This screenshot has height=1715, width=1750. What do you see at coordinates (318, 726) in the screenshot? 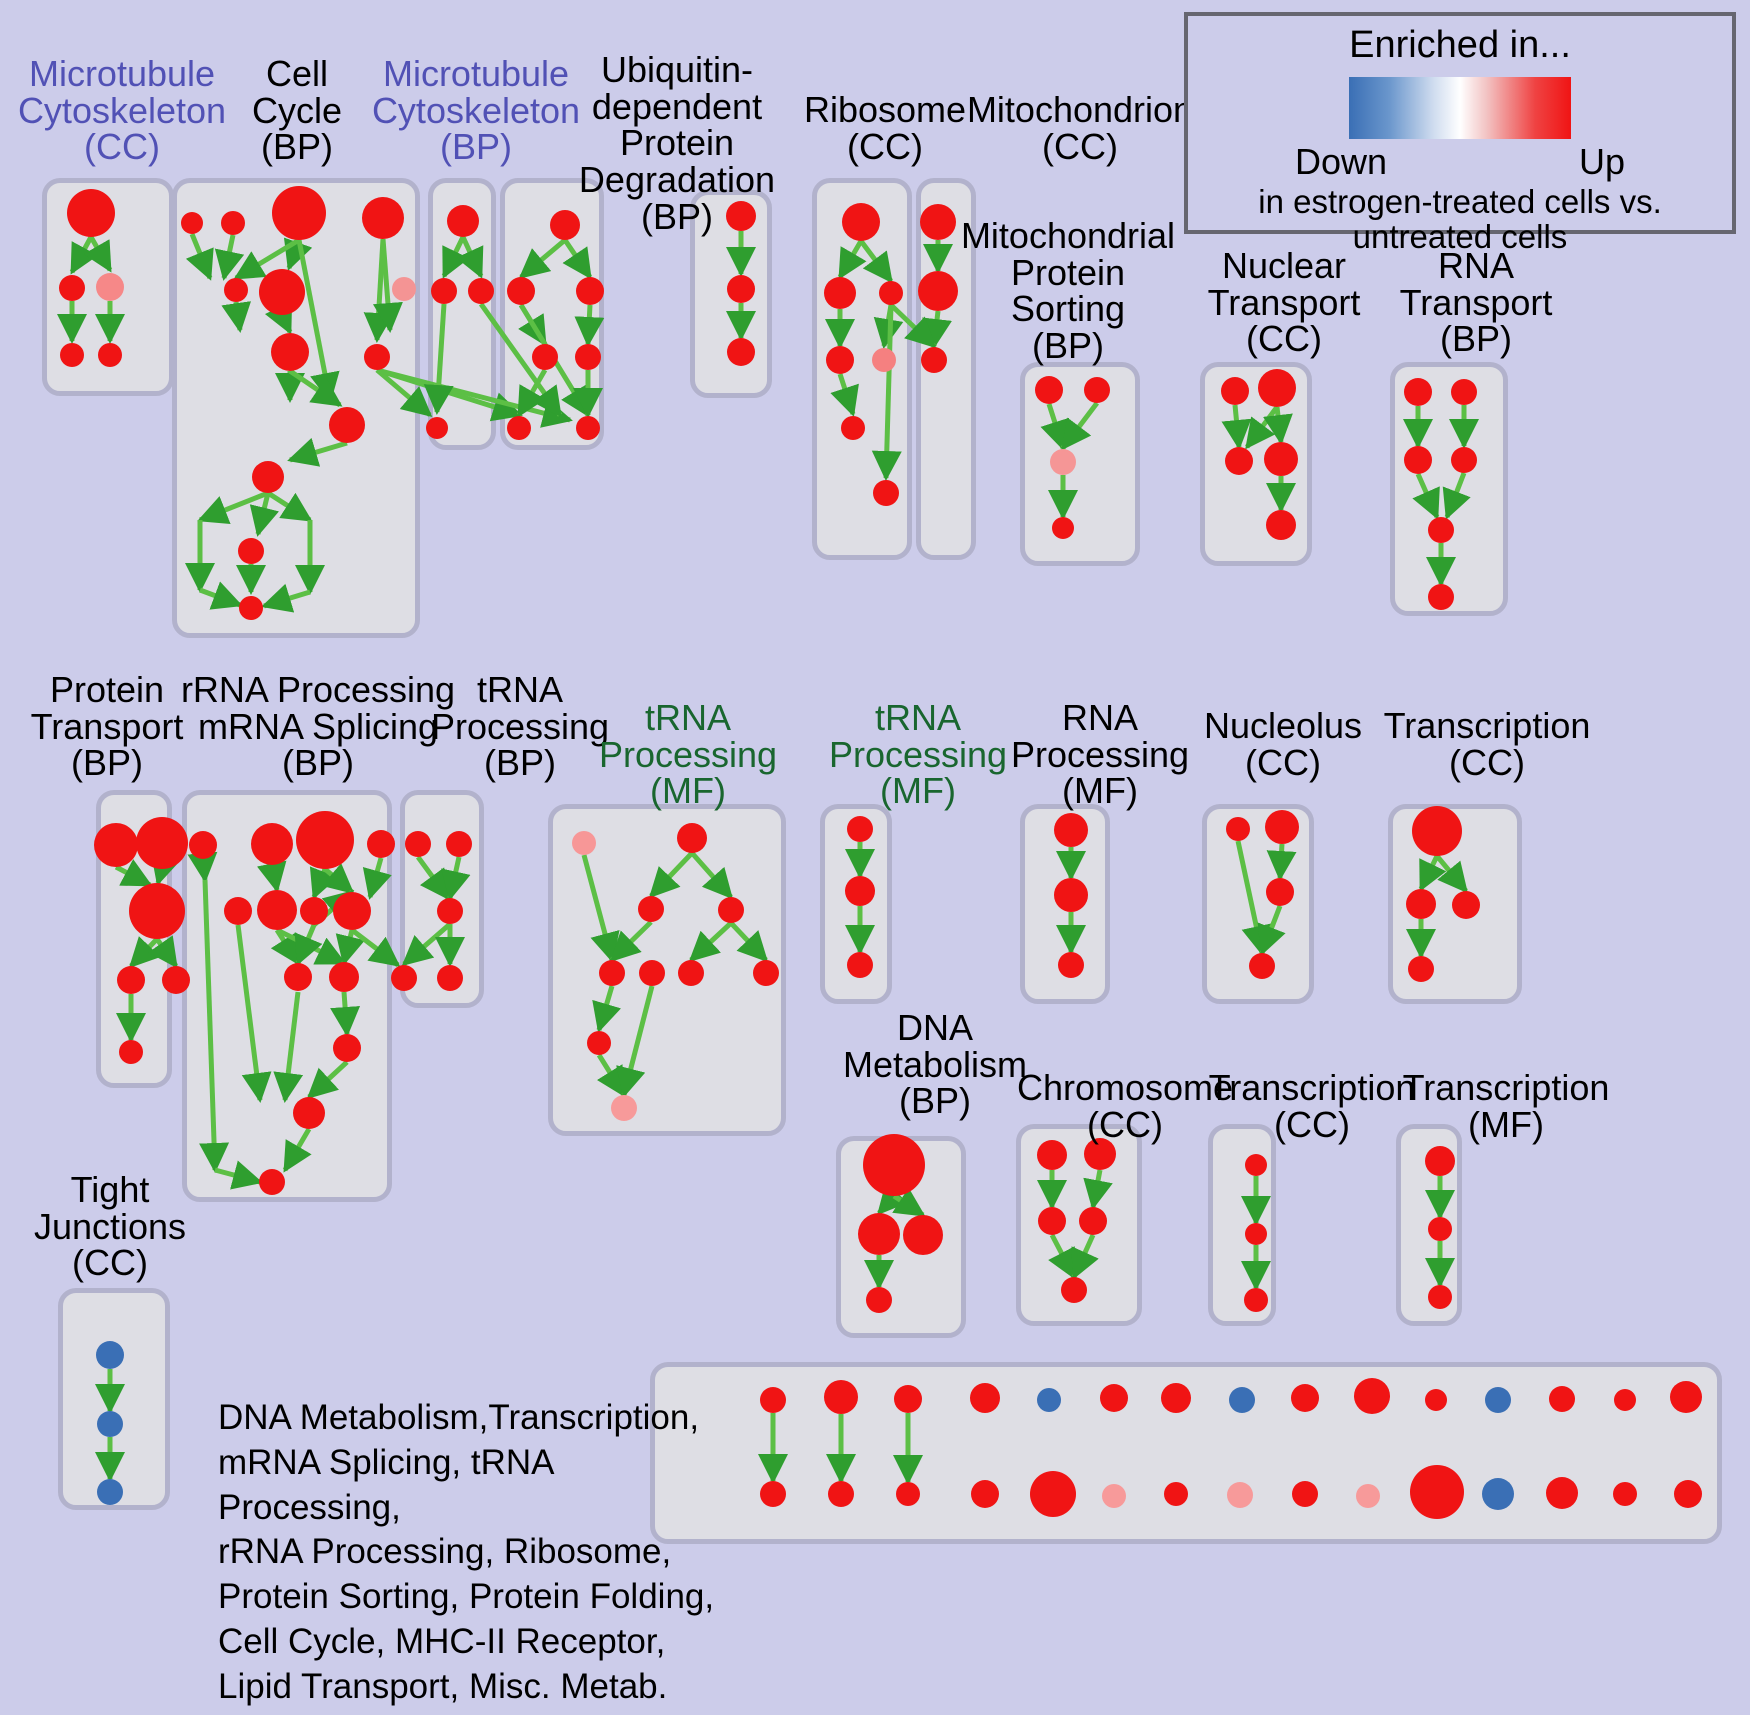
I see `cluster-label-rrna-processing-mrna-splicing-bp: rRNA Processing mRNA Splicing (BP)` at bounding box center [318, 726].